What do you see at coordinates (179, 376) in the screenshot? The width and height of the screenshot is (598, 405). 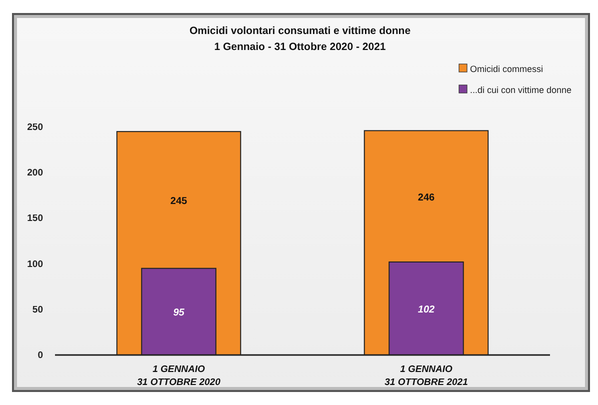 I see `x-tick-label: 1 GENNAIO 31 OTTOBRE 2020` at bounding box center [179, 376].